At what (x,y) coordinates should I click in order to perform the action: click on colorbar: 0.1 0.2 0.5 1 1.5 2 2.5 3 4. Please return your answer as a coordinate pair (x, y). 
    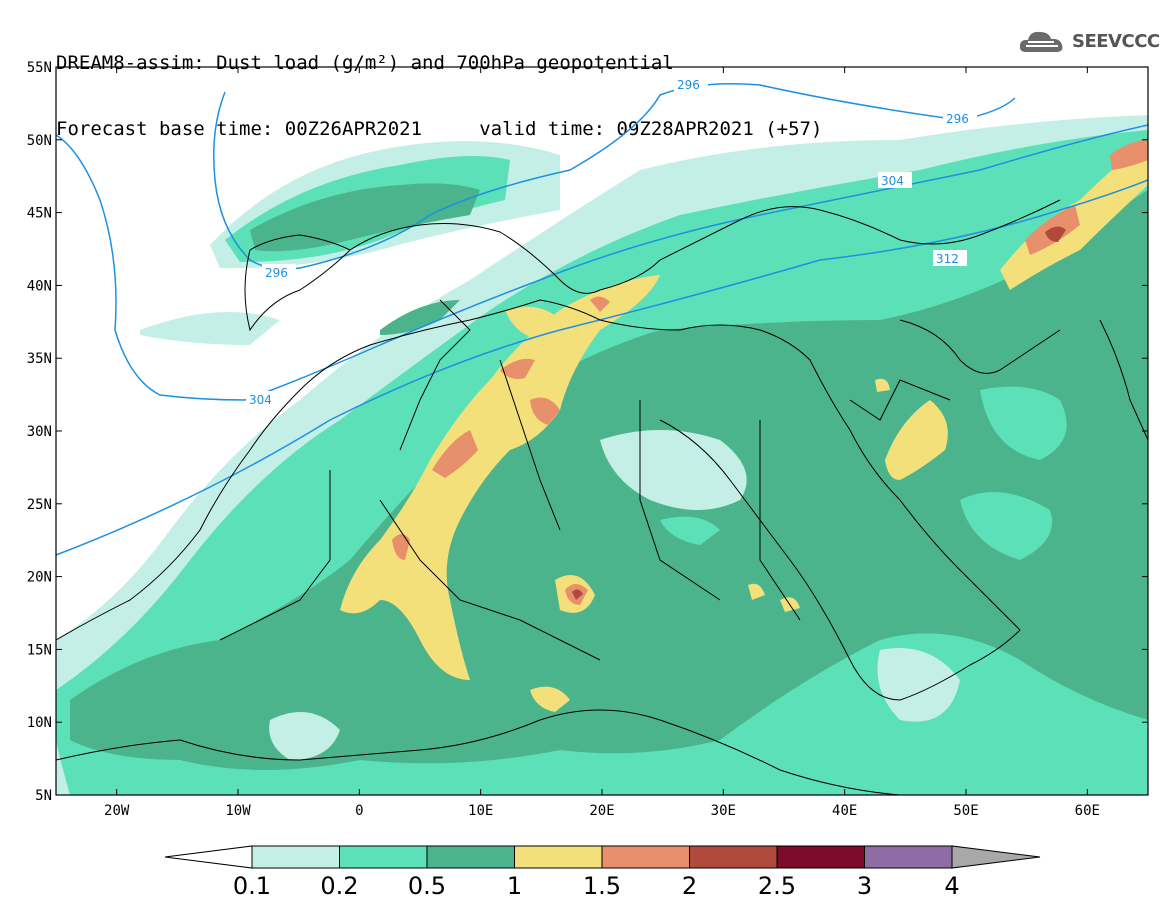
    Looking at the image, I should click on (602, 872).